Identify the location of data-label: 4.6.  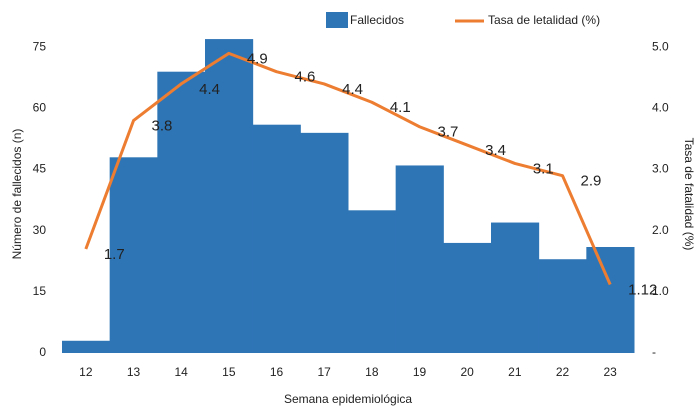
(305, 77).